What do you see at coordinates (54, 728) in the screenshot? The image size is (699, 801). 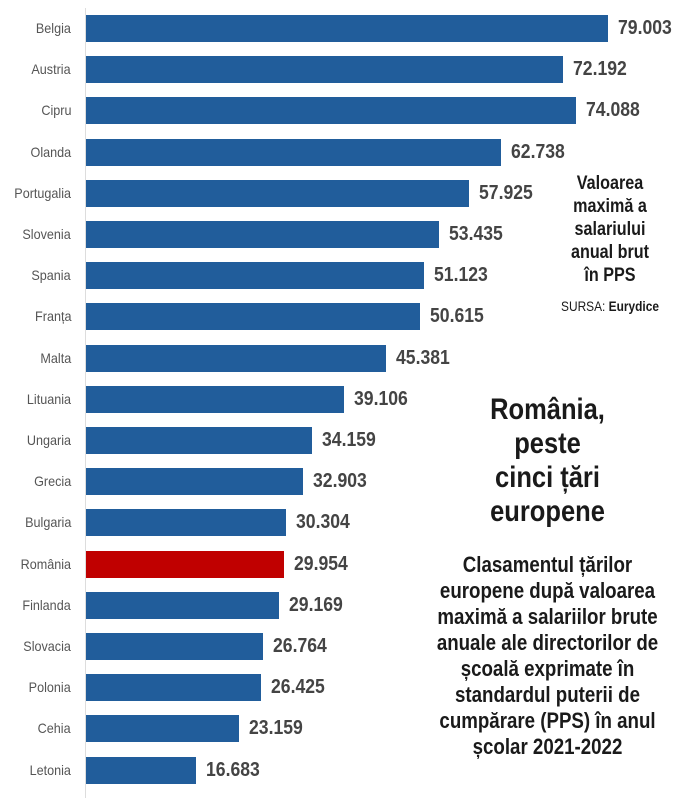 I see `category-label: Cehia` at bounding box center [54, 728].